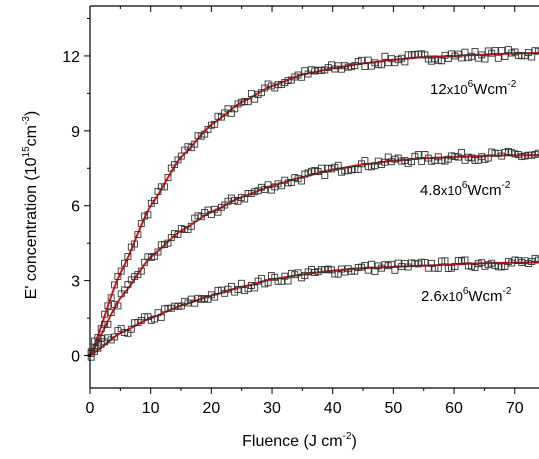 The width and height of the screenshot is (539, 459). What do you see at coordinates (211, 408) in the screenshot?
I see `x-tick-label: 20` at bounding box center [211, 408].